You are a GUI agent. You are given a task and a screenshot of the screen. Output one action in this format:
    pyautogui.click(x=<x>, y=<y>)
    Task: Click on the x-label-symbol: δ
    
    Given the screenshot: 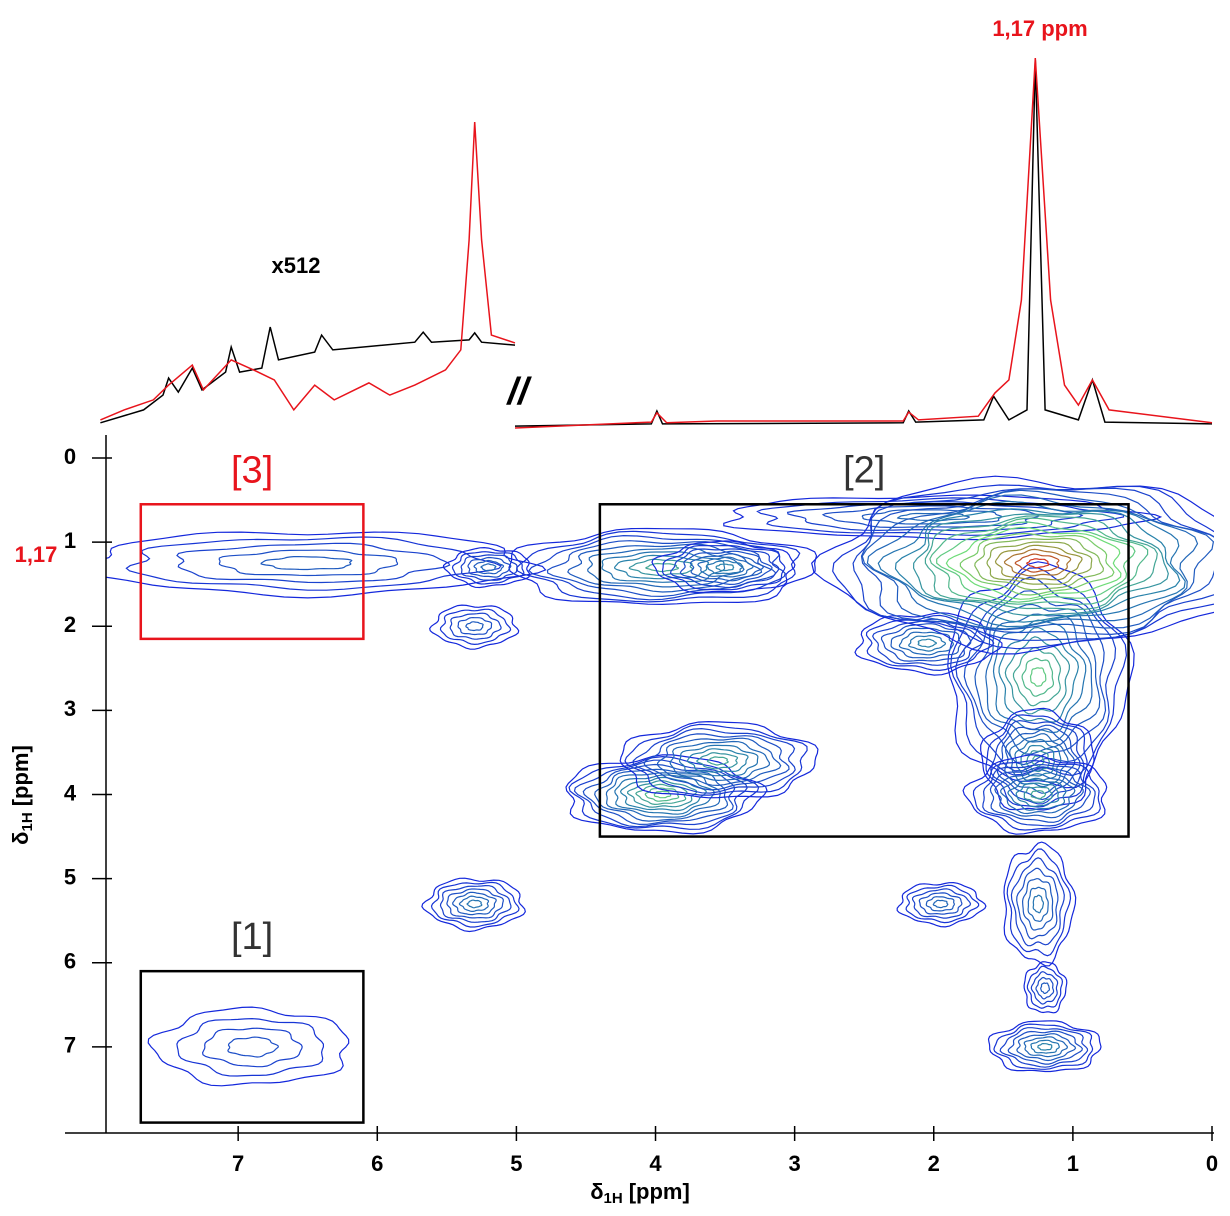 What is the action you would take?
    pyautogui.click(x=596, y=1191)
    